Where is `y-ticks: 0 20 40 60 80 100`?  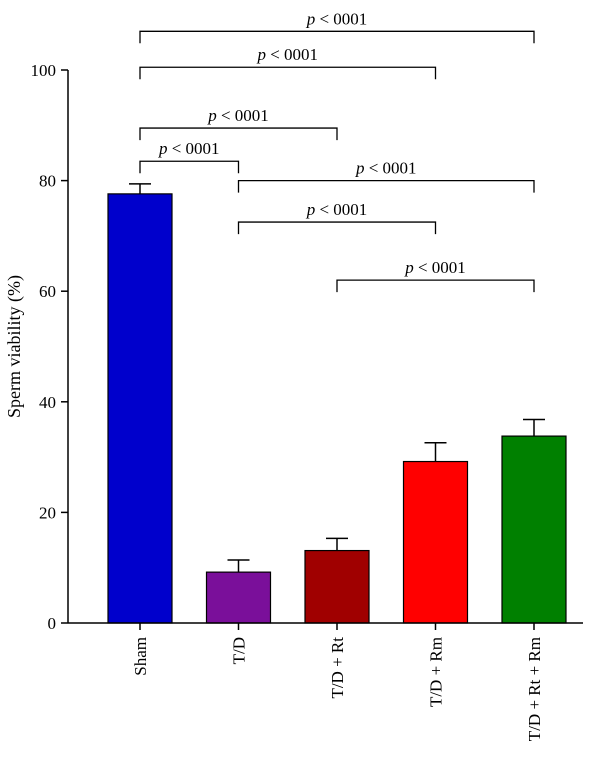
y-ticks: 0 20 40 60 80 100 is located at coordinates (49, 347).